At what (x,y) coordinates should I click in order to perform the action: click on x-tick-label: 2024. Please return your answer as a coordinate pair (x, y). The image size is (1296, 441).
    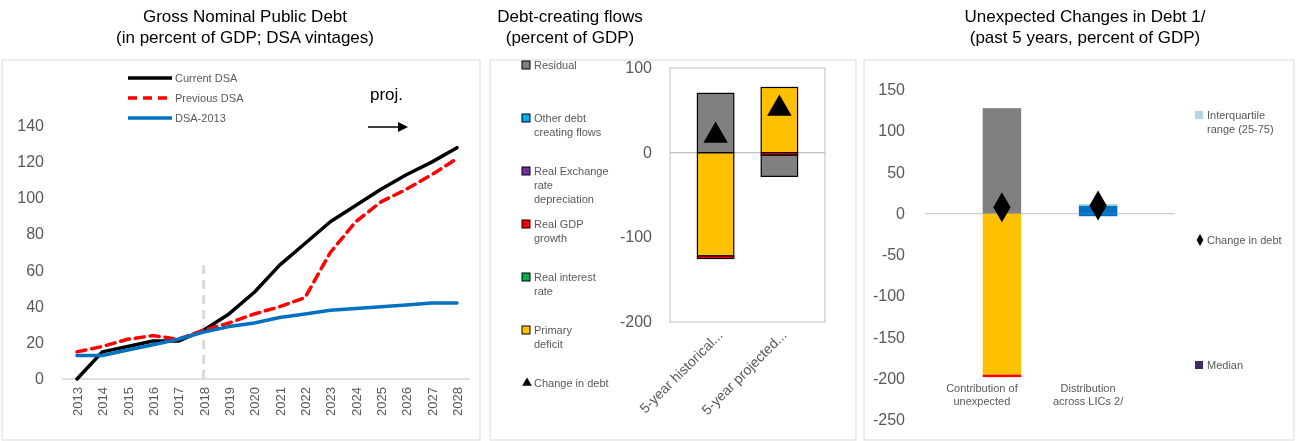
    Looking at the image, I should click on (356, 401).